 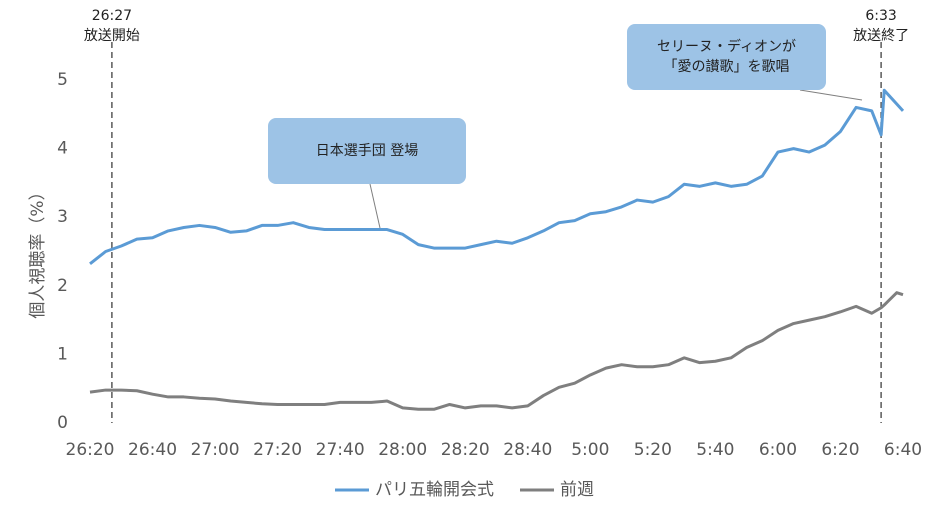 What do you see at coordinates (62, 217) in the screenshot?
I see `y-tick-label: 3` at bounding box center [62, 217].